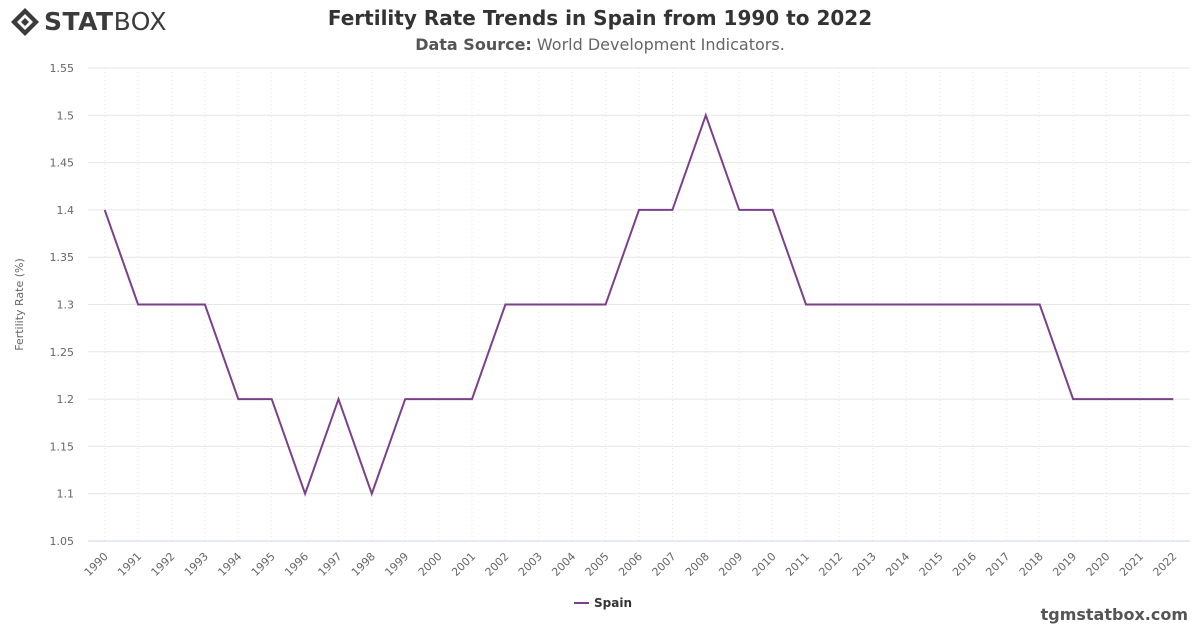 The width and height of the screenshot is (1200, 630). What do you see at coordinates (797, 564) in the screenshot?
I see `x-tick-label: 2011` at bounding box center [797, 564].